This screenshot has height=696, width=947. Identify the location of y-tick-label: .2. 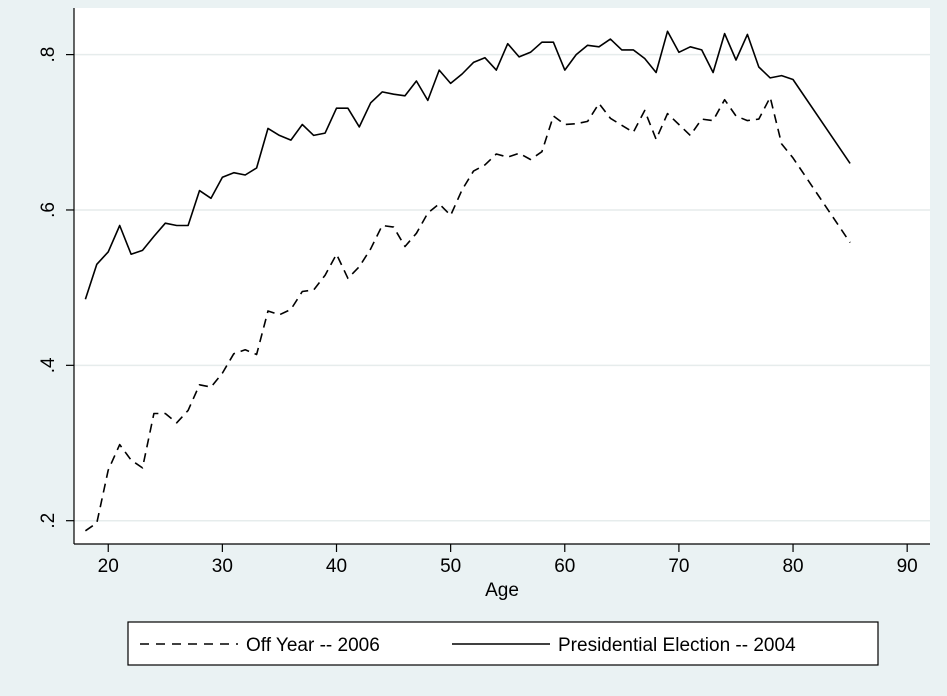
(48, 521).